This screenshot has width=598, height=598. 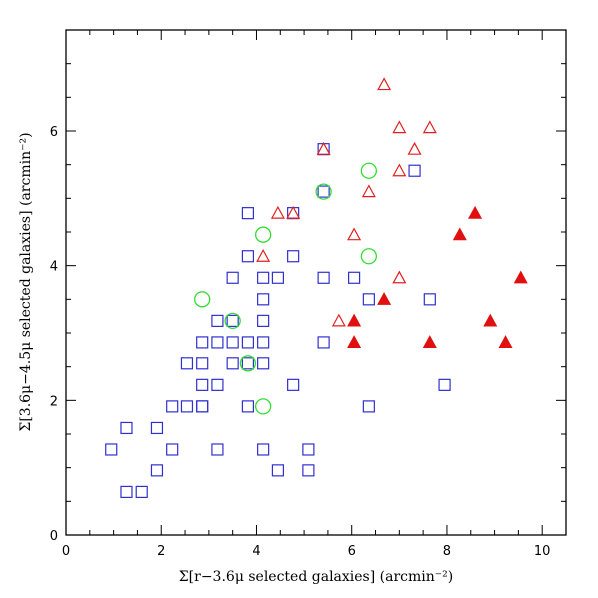 I want to click on x-axis-label: Σ[r−3.6μ selected galaxies] (arcmin⁻²), so click(x=316, y=577).